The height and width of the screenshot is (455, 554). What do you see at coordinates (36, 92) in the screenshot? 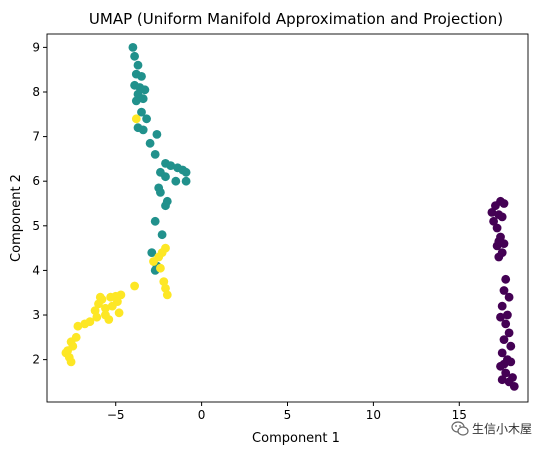
I see `y-tick-label-6: 8` at bounding box center [36, 92].